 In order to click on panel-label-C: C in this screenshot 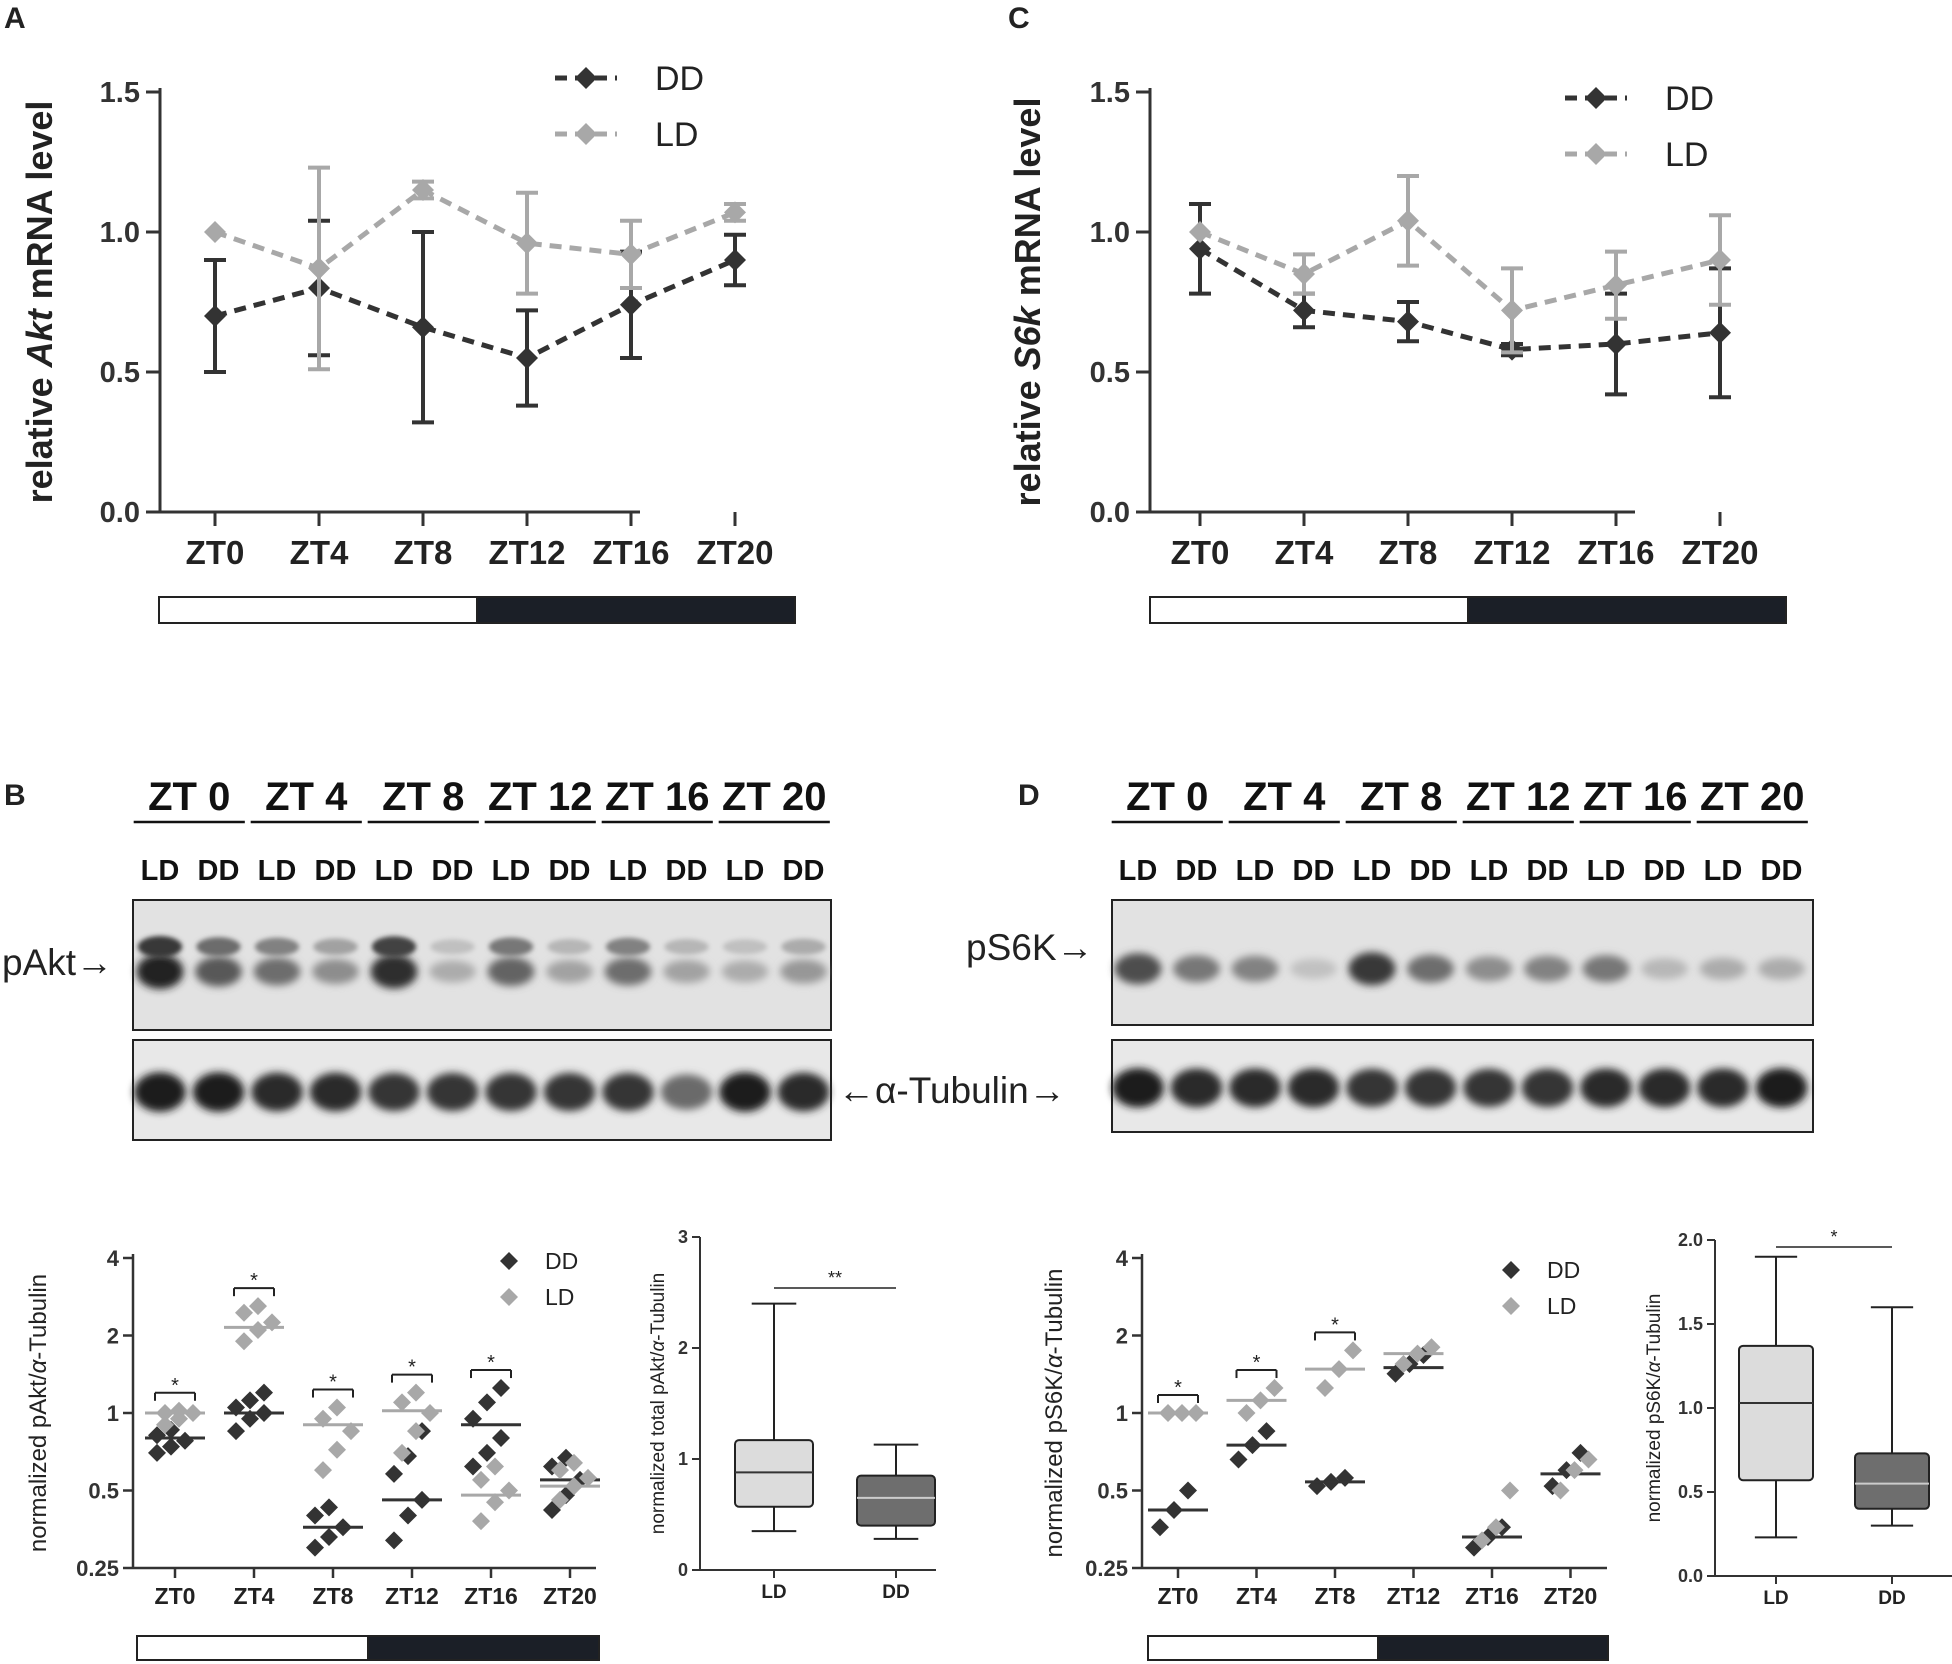, I will do `click(1019, 18)`.